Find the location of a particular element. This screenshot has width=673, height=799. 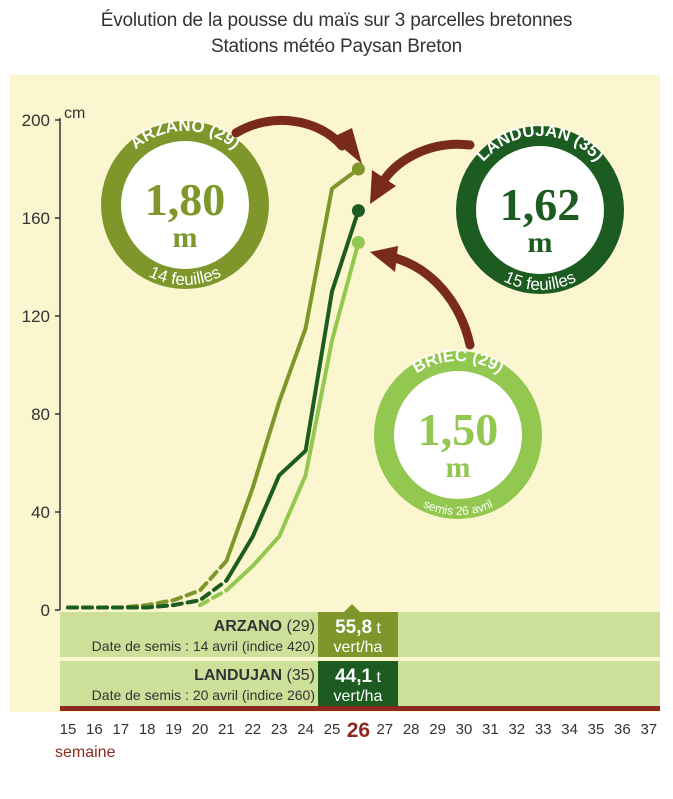

arrow-landujan-head is located at coordinates (383, 187).